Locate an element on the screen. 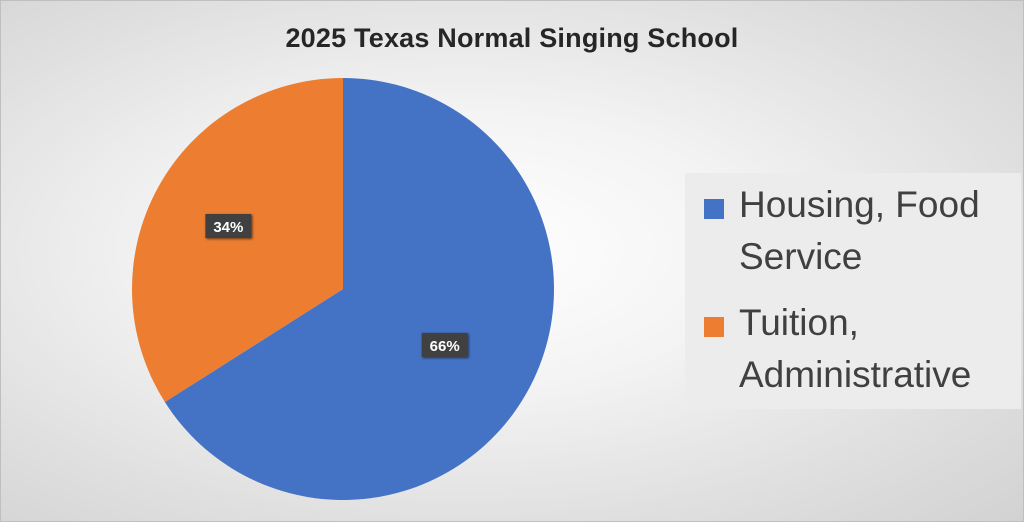  pie-slice-tuition is located at coordinates (237, 240).